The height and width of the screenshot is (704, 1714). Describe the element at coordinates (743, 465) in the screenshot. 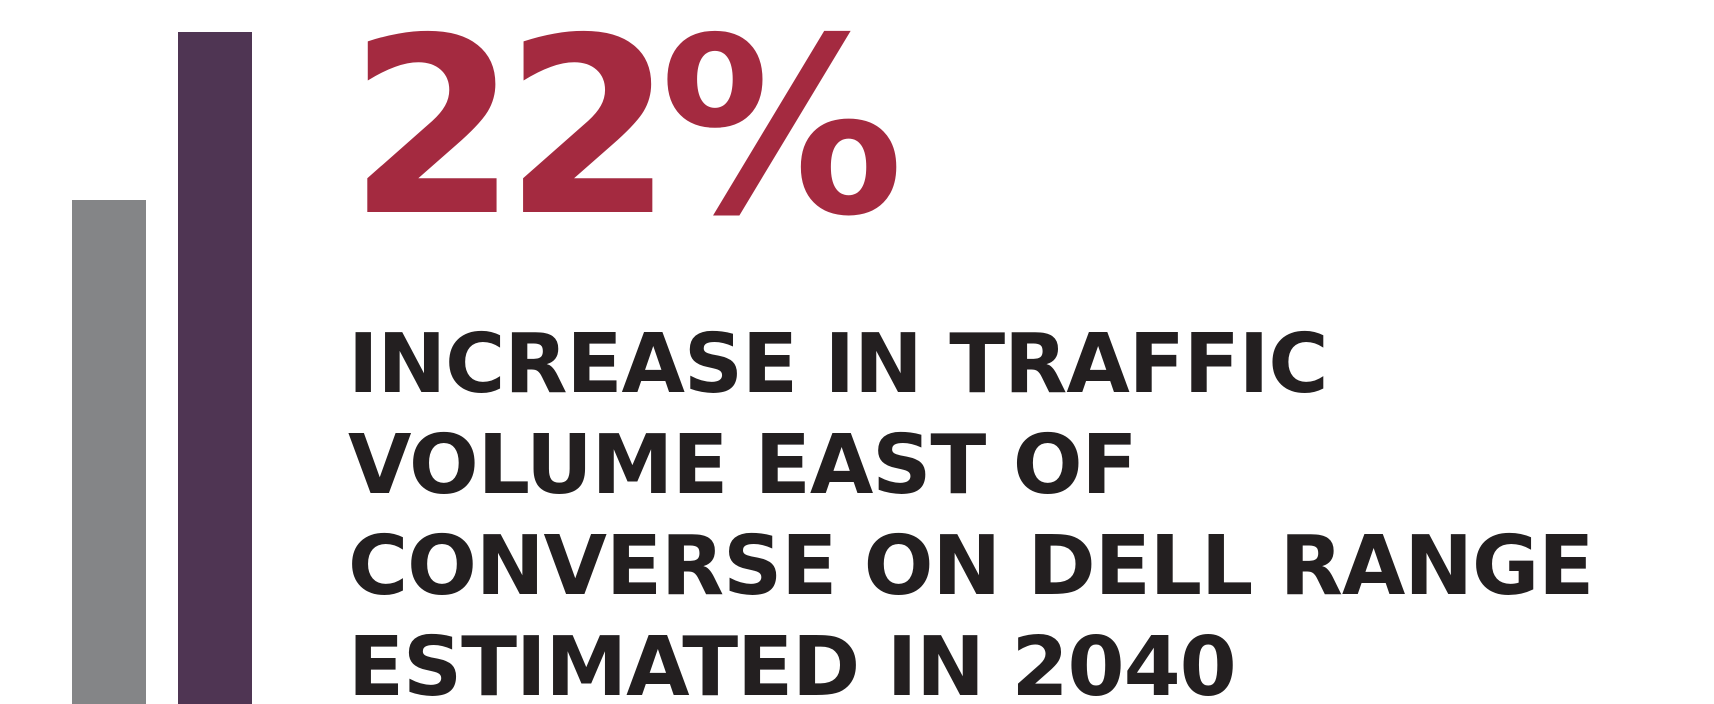

I see `caption-line: VOLUME EAST OF` at that location.